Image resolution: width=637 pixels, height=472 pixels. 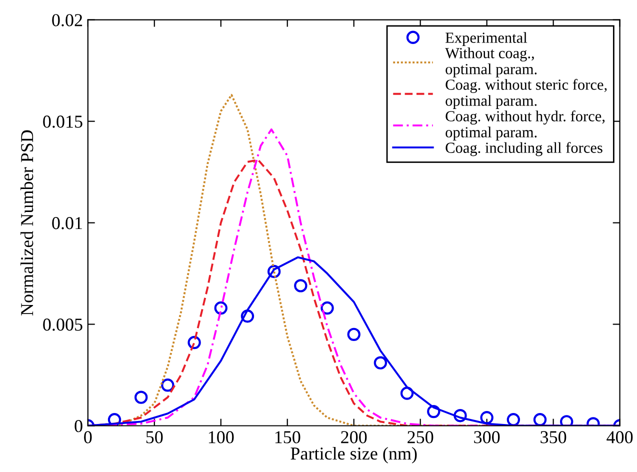 I want to click on y-axis-title: Normalized Number PSD, so click(x=27, y=223).